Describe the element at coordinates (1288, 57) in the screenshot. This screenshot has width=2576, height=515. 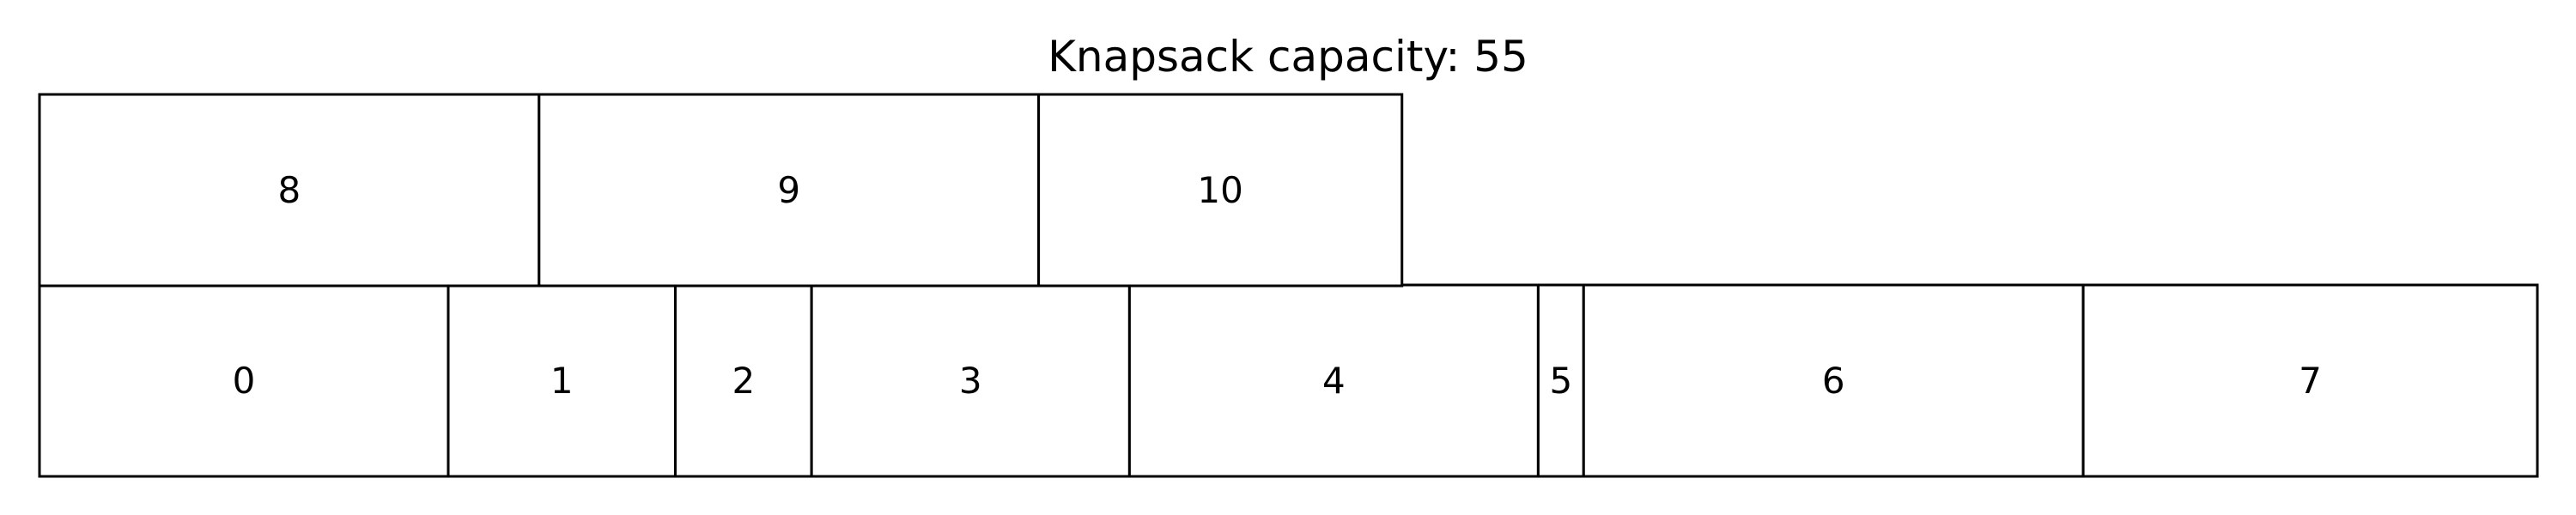
I see `diagram-title: Knapsack capacity: 55` at that location.